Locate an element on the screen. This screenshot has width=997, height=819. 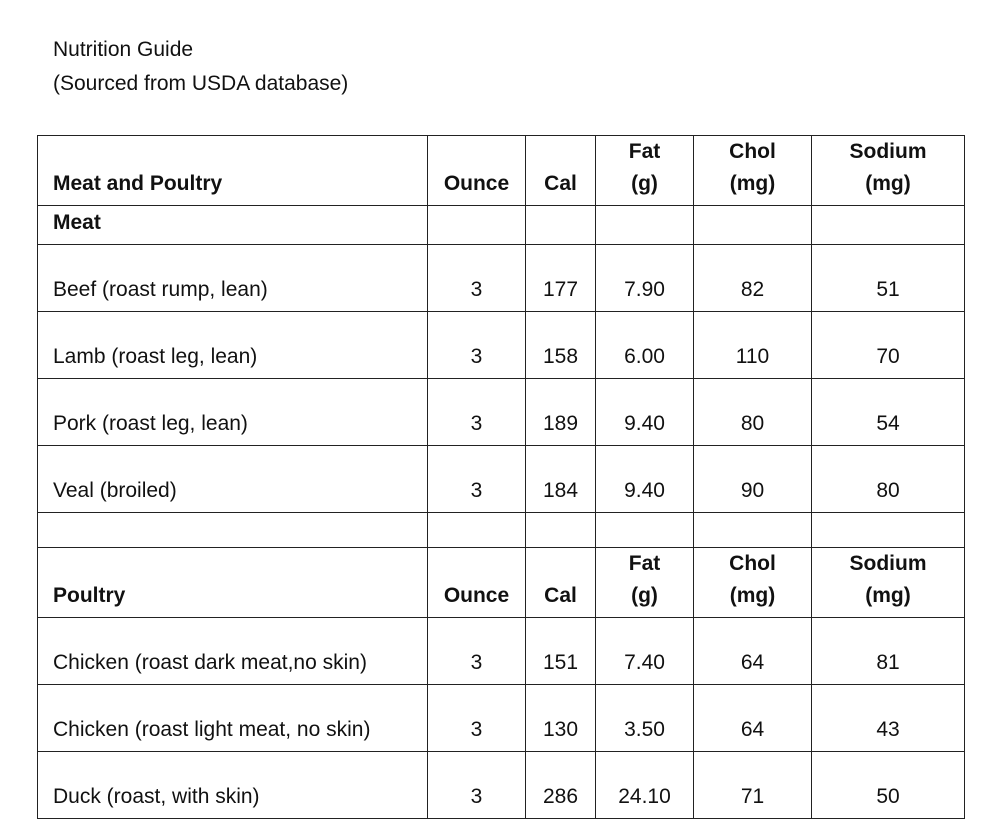
cell-fat: 24.10 is located at coordinates (644, 785).